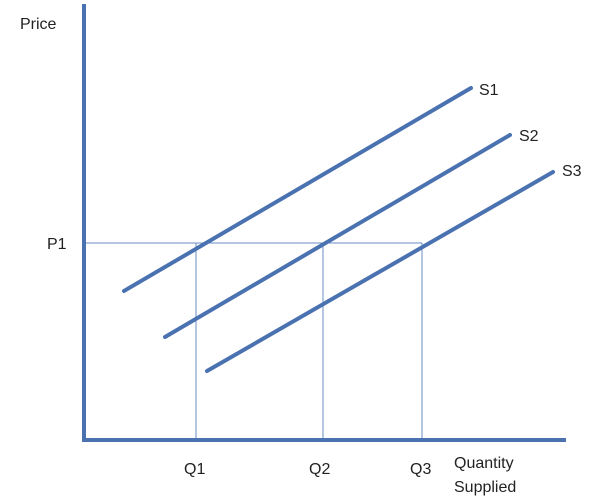  What do you see at coordinates (529, 136) in the screenshot?
I see `supply-label-s2: S2` at bounding box center [529, 136].